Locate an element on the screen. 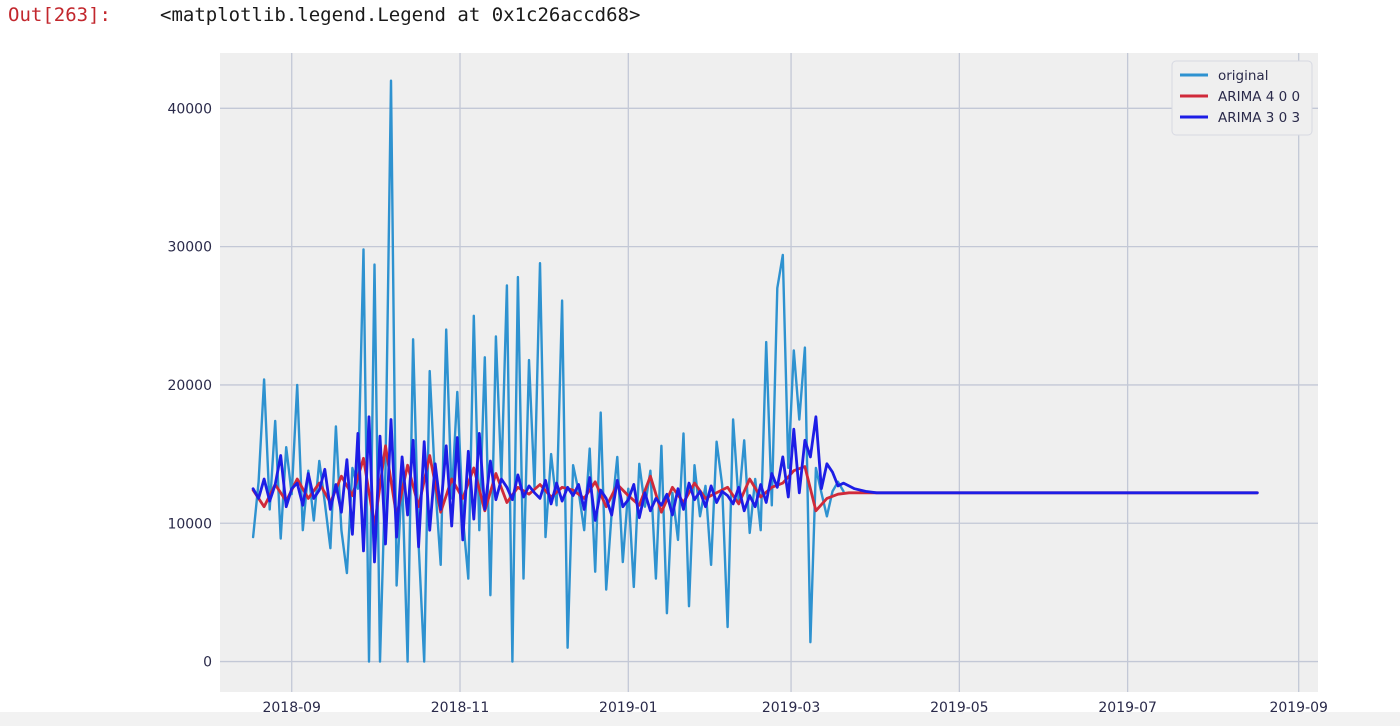 This screenshot has width=1400, height=726. cell-separator is located at coordinates (700, 719).